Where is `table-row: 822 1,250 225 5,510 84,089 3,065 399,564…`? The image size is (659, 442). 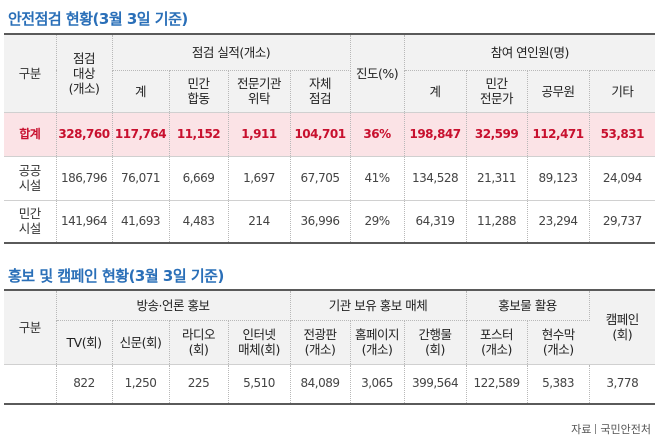
table-row: 822 1,250 225 5,510 84,089 3,065 399,564… is located at coordinates (330, 384).